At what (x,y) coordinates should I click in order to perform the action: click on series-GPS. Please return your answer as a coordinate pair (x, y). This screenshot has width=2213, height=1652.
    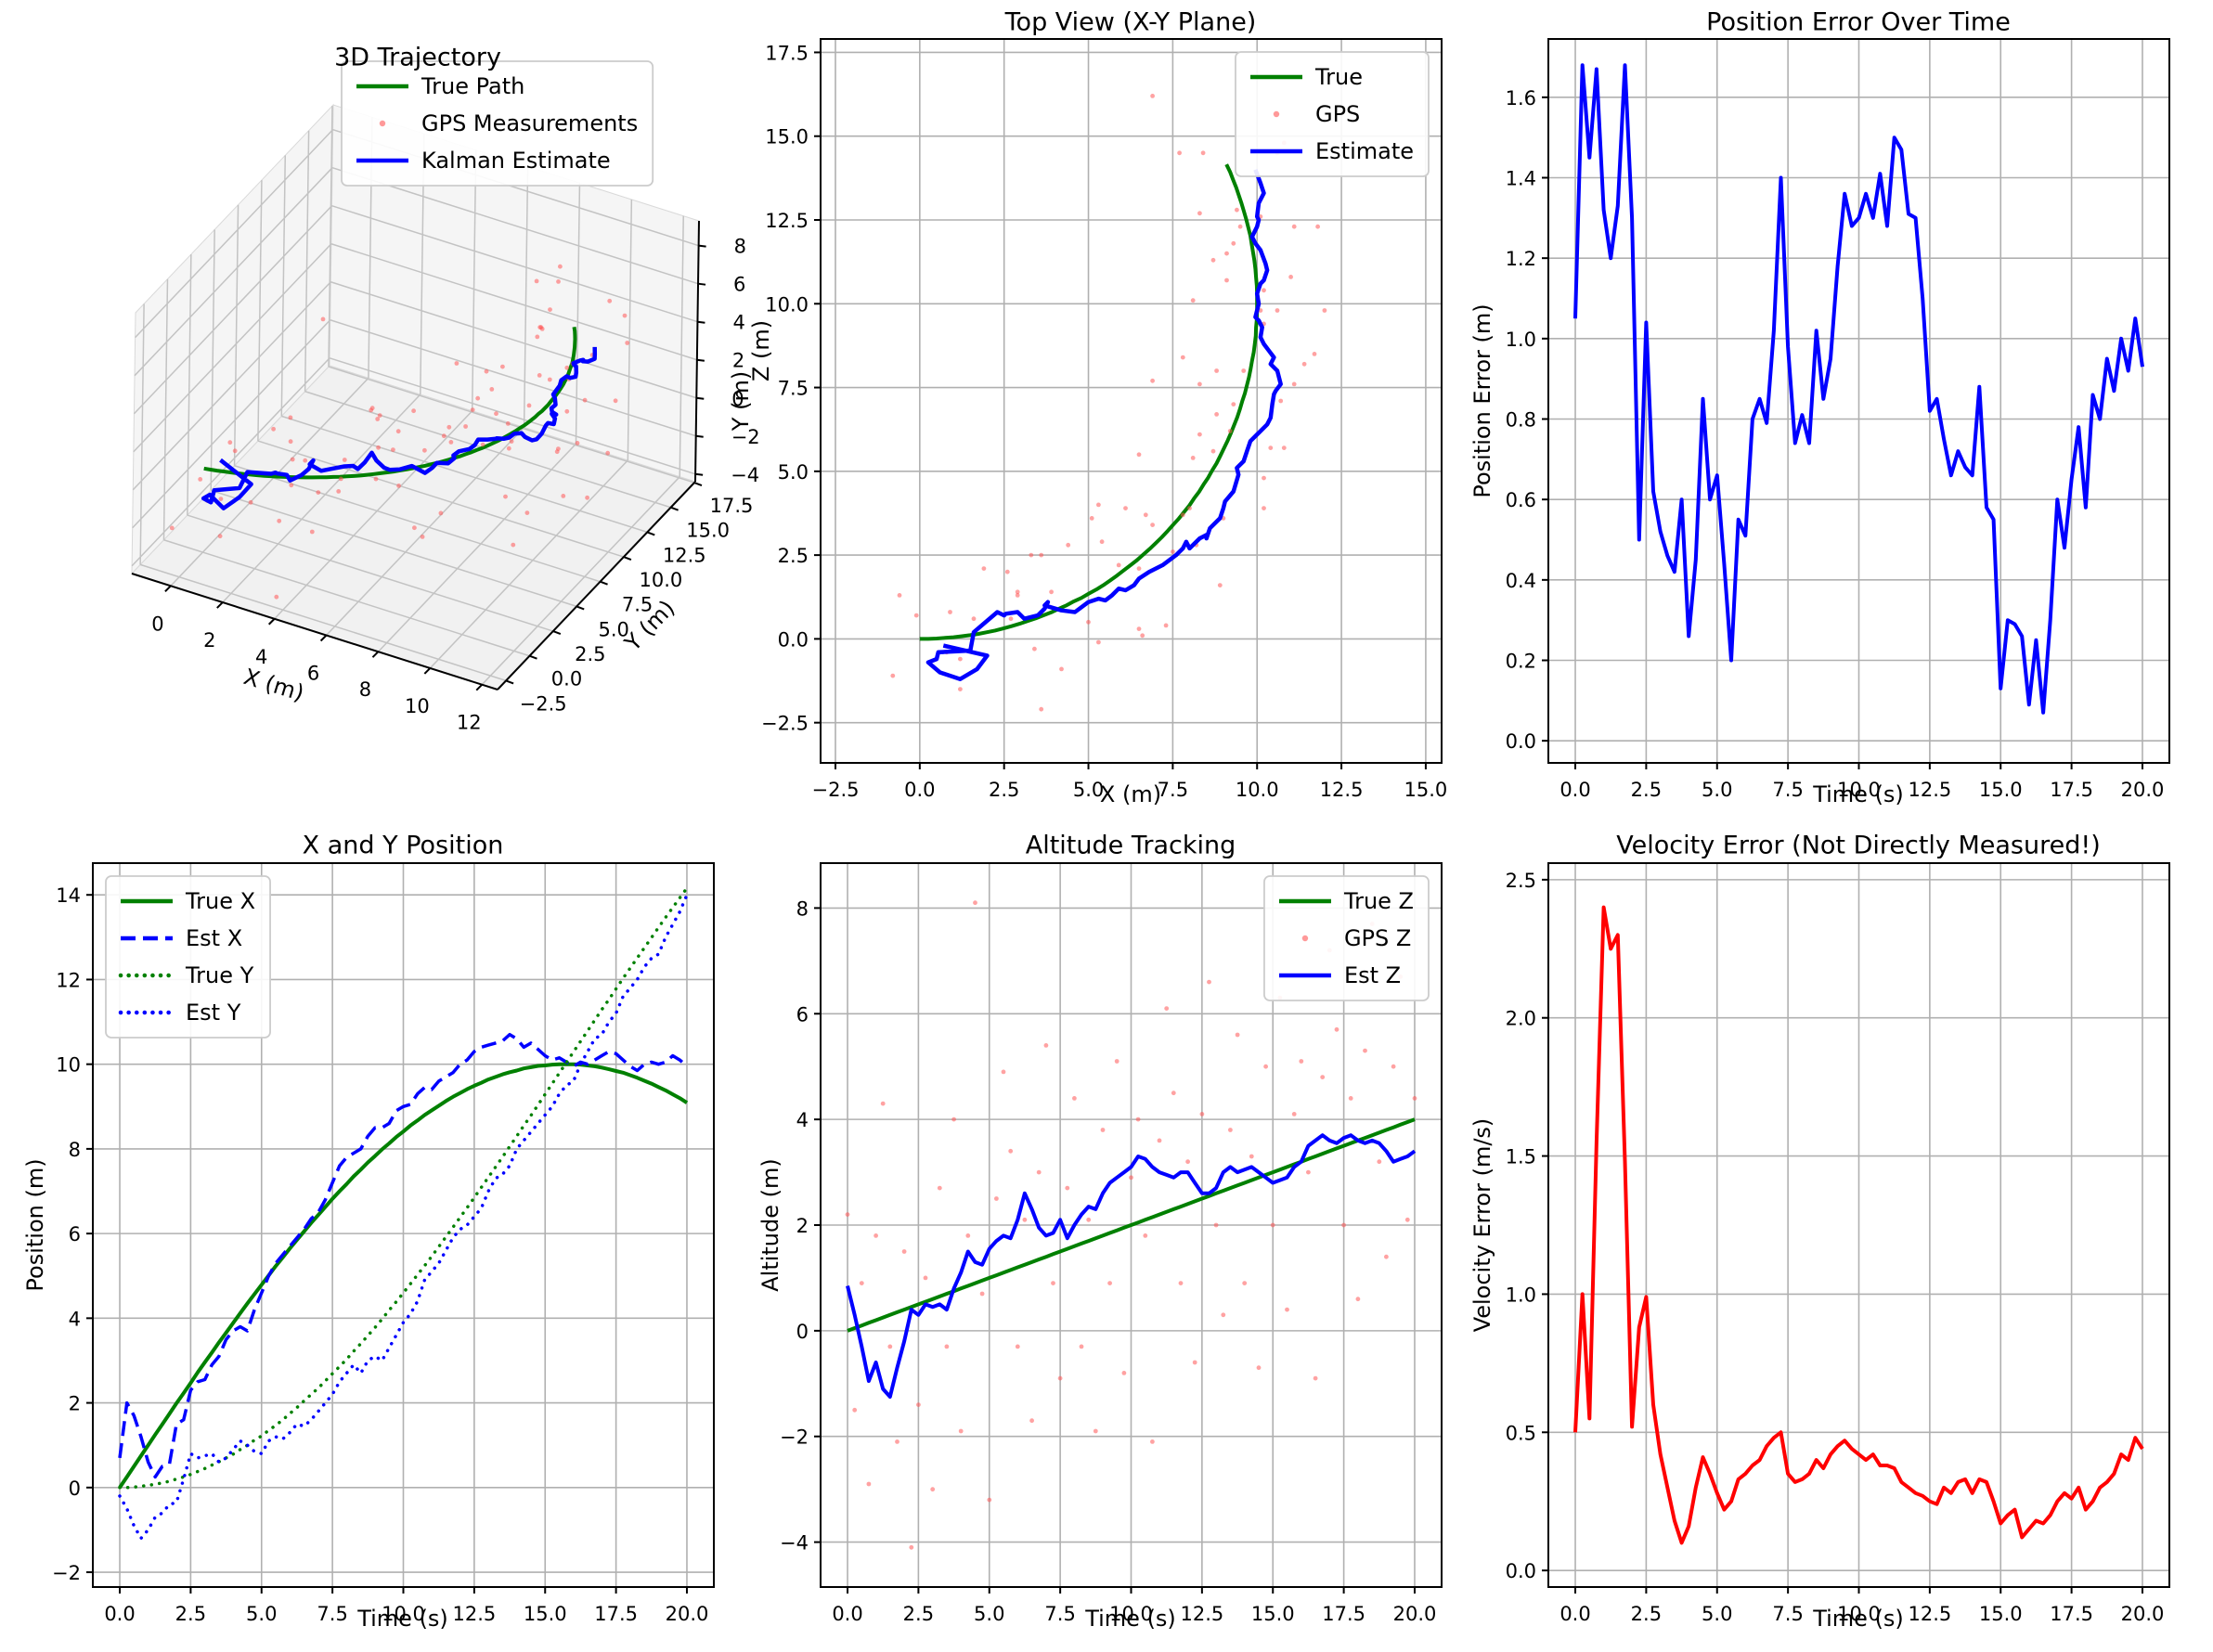
    Looking at the image, I should click on (1108, 403).